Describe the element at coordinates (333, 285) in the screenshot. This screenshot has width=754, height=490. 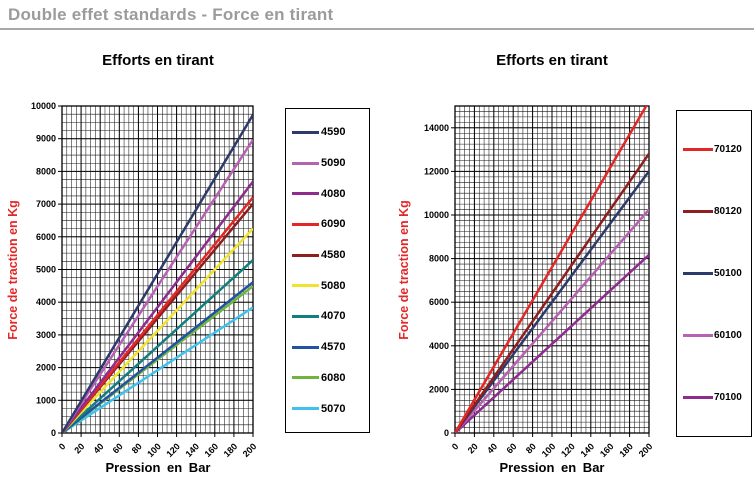
I see `legend-label: 5080` at that location.